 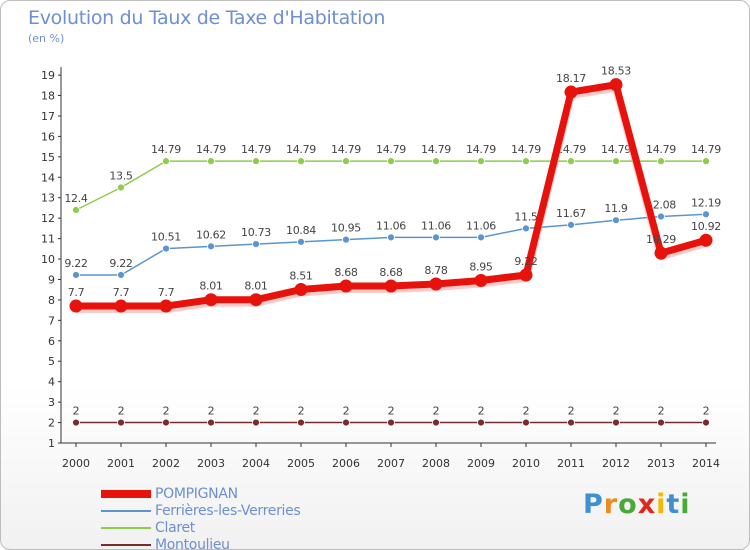 What do you see at coordinates (48, 157) in the screenshot?
I see `y-tick-label: 15` at bounding box center [48, 157].